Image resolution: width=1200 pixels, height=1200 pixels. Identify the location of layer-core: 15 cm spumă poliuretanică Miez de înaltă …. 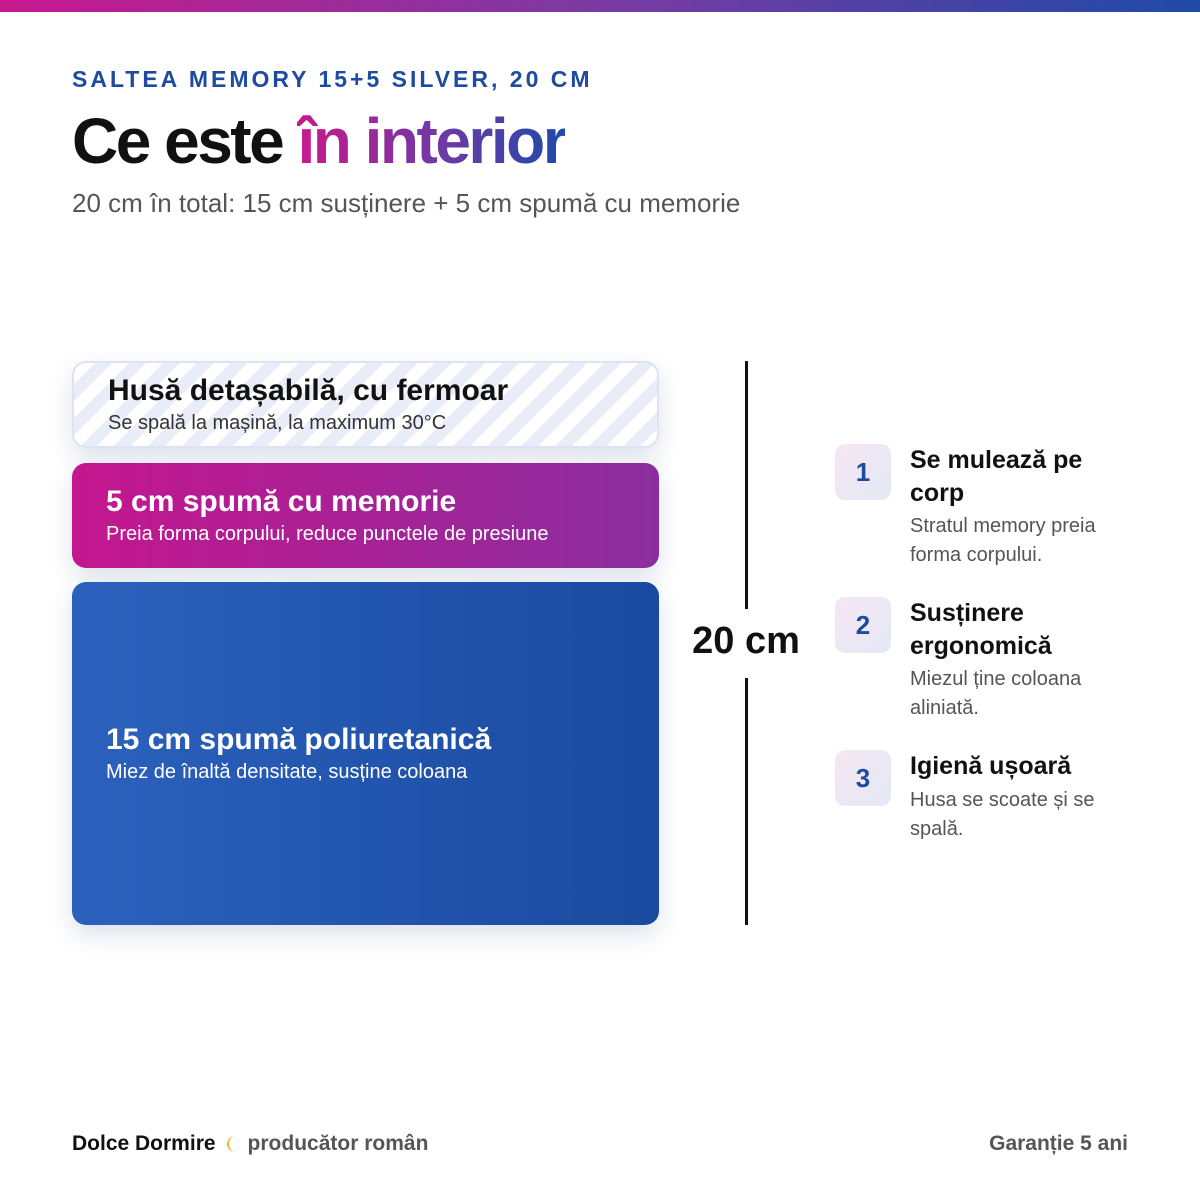
(365, 753).